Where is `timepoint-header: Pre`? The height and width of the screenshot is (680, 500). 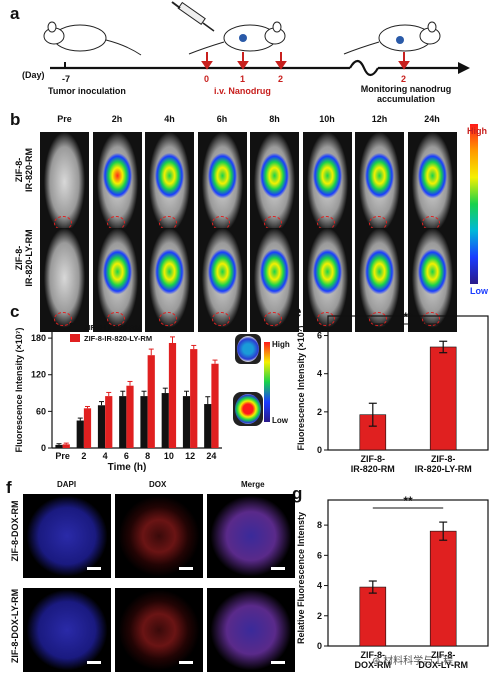
timepoint-header: Pre is located at coordinates (64, 119).